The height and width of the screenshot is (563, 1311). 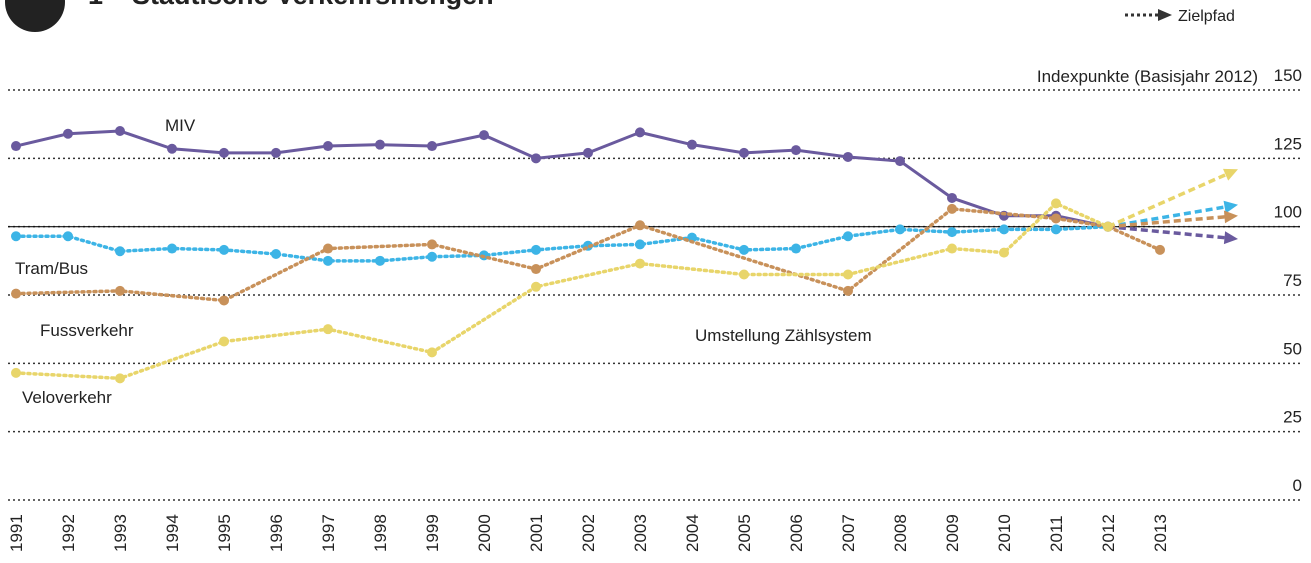 What do you see at coordinates (1288, 75) in the screenshot?
I see `y-tick-label: 150` at bounding box center [1288, 75].